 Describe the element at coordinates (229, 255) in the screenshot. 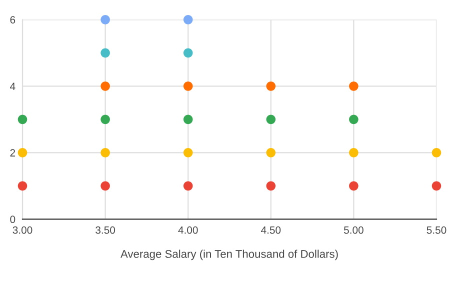

I see `x-axis-title: Average Salary (in Ten Thousand of Dollars)` at that location.